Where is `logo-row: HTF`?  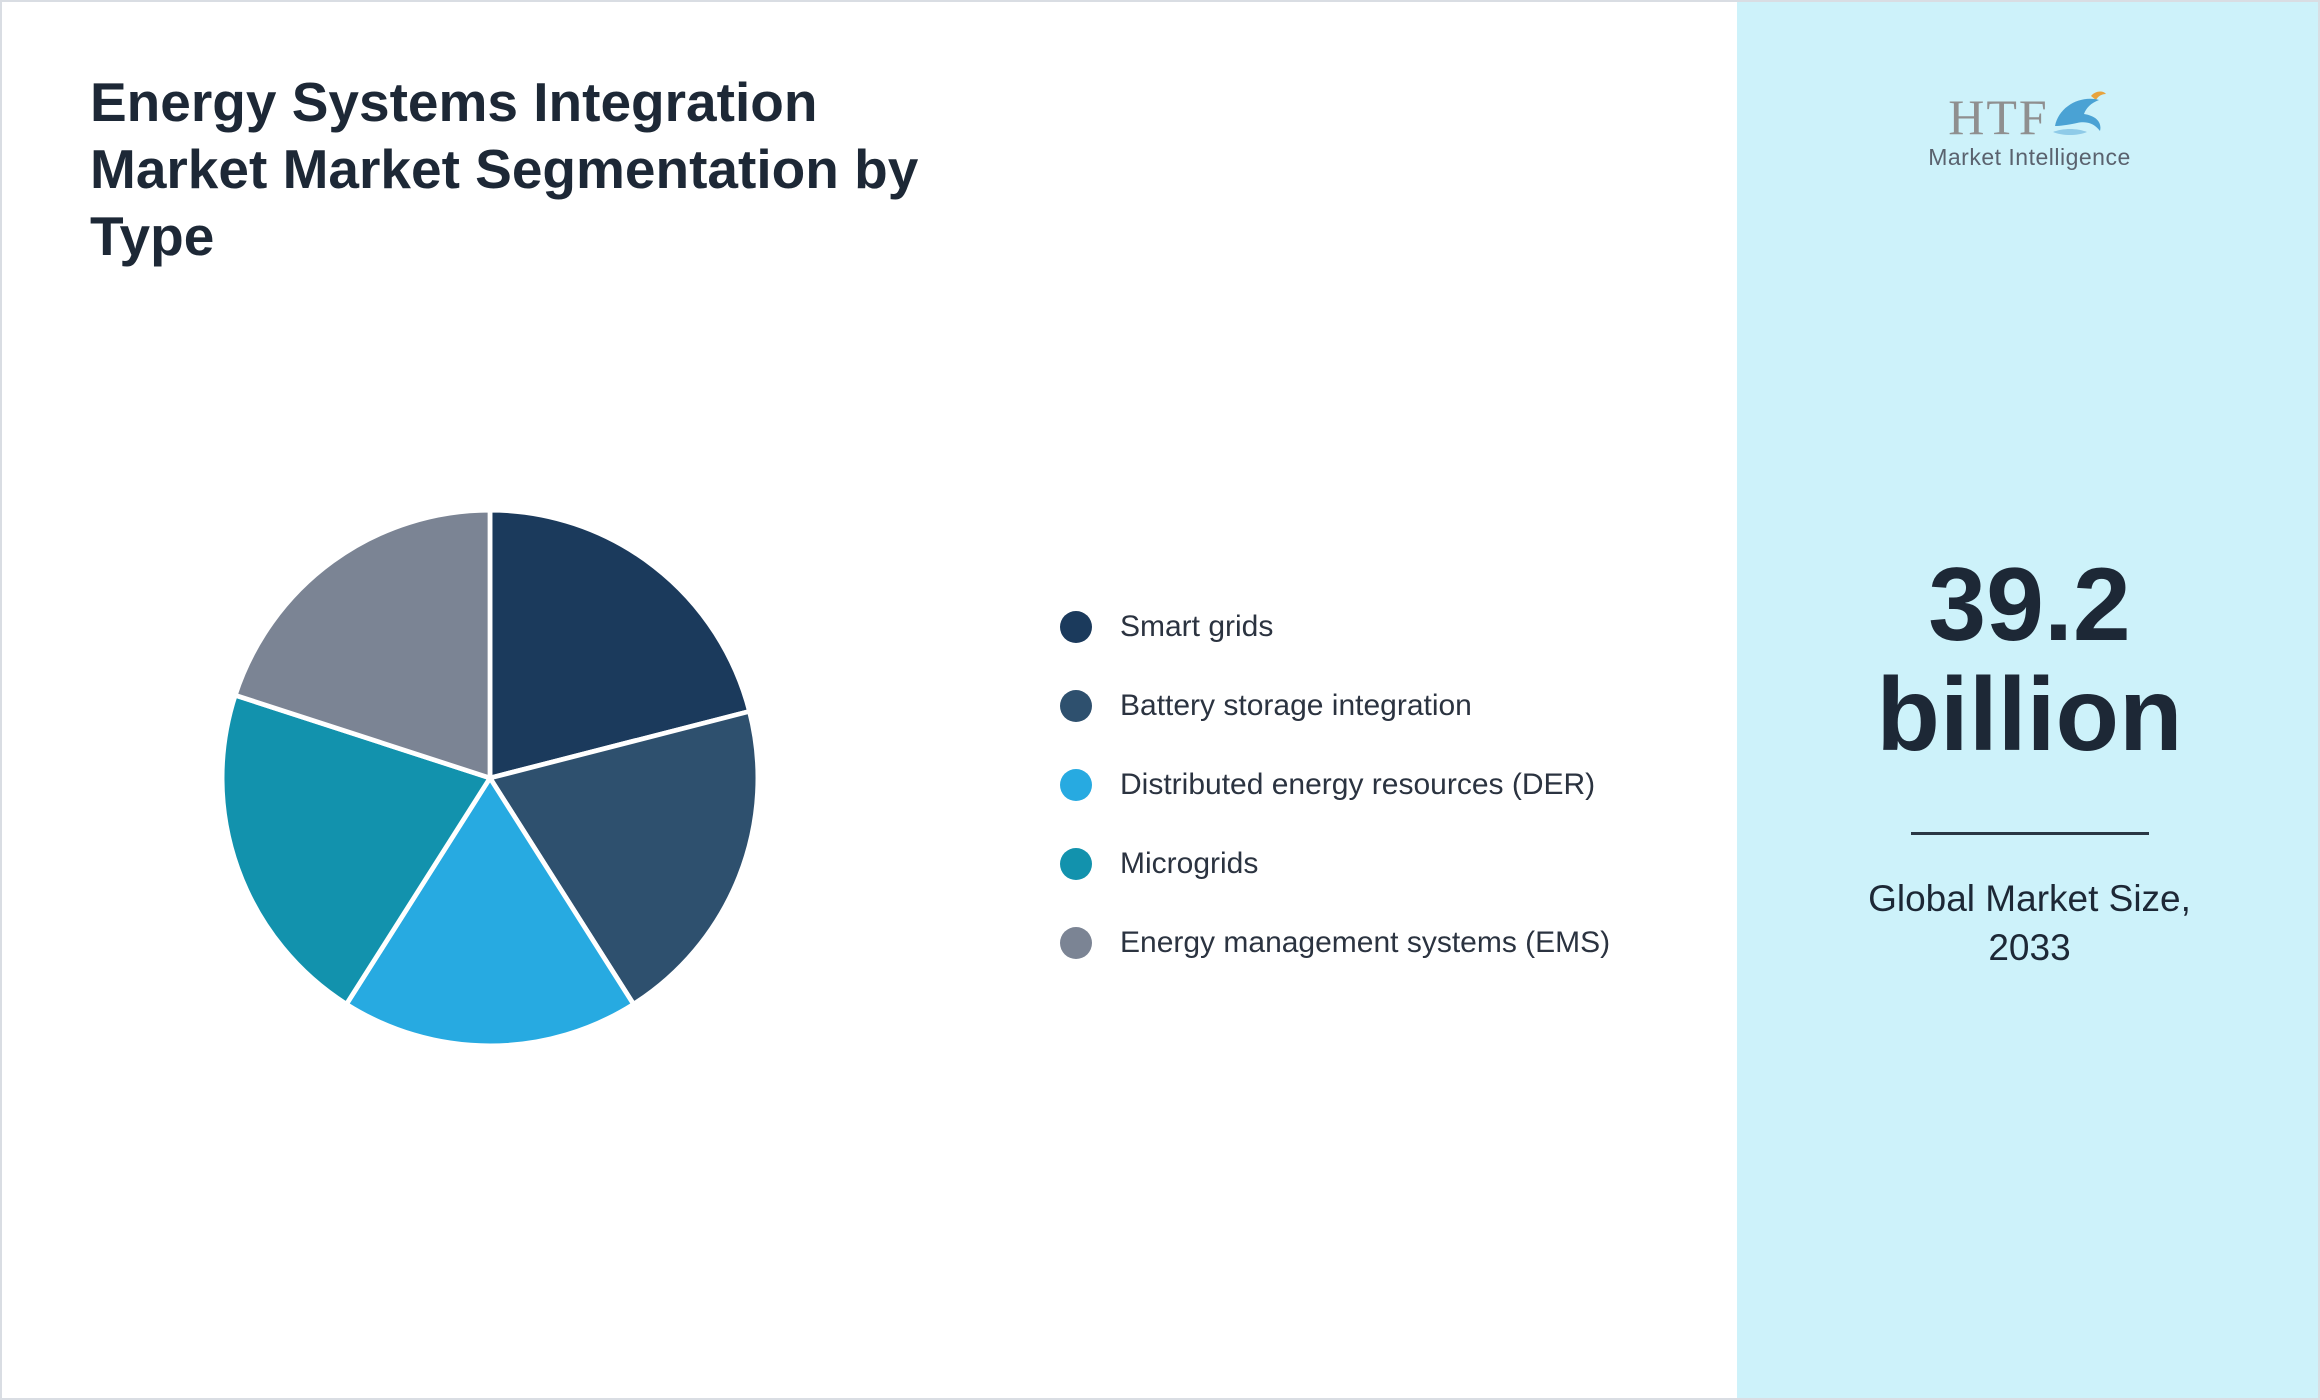
logo-row: HTF is located at coordinates (2029, 116).